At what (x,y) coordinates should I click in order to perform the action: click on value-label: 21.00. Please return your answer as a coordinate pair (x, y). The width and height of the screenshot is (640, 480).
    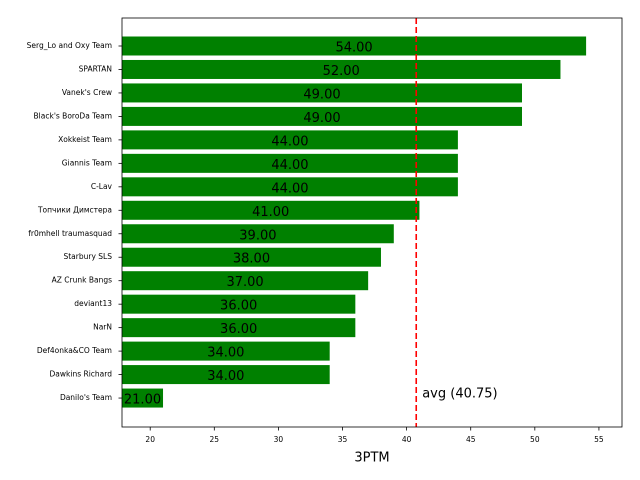
    Looking at the image, I should click on (142, 400).